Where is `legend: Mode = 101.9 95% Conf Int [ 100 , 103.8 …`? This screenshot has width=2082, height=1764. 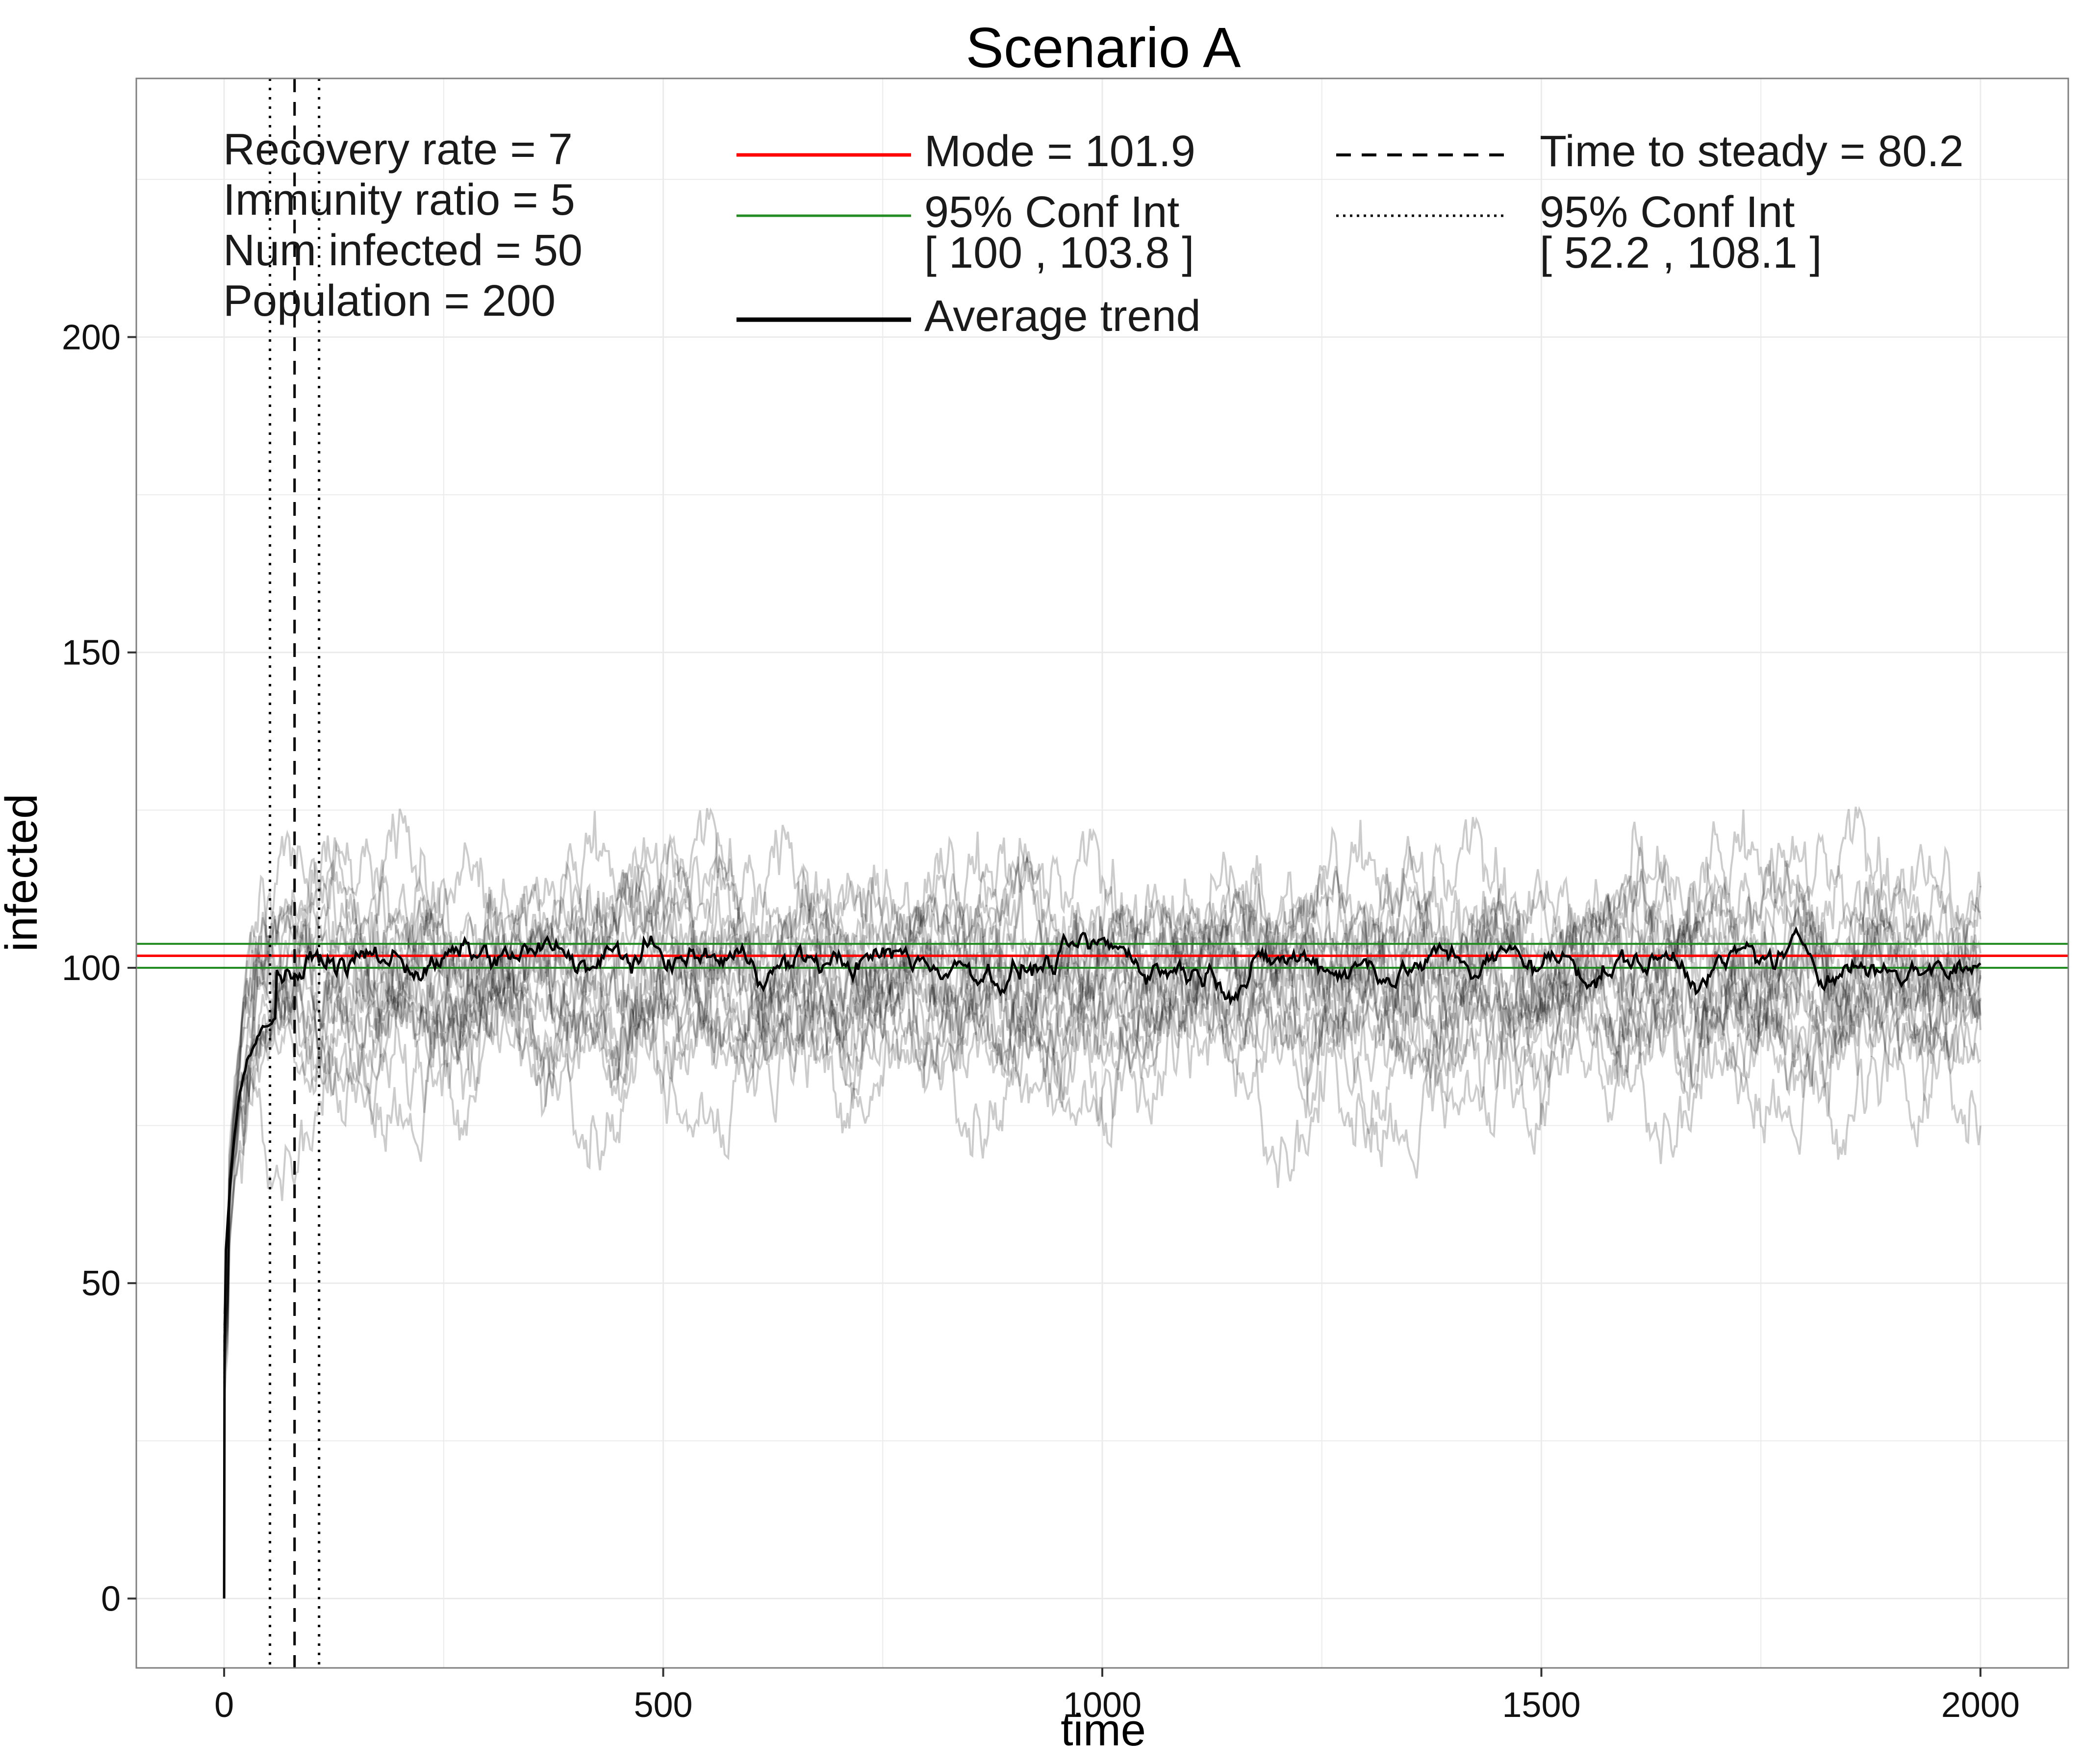
legend: Mode = 101.9 95% Conf Int [ 100 , 103.8 … is located at coordinates (1350, 234).